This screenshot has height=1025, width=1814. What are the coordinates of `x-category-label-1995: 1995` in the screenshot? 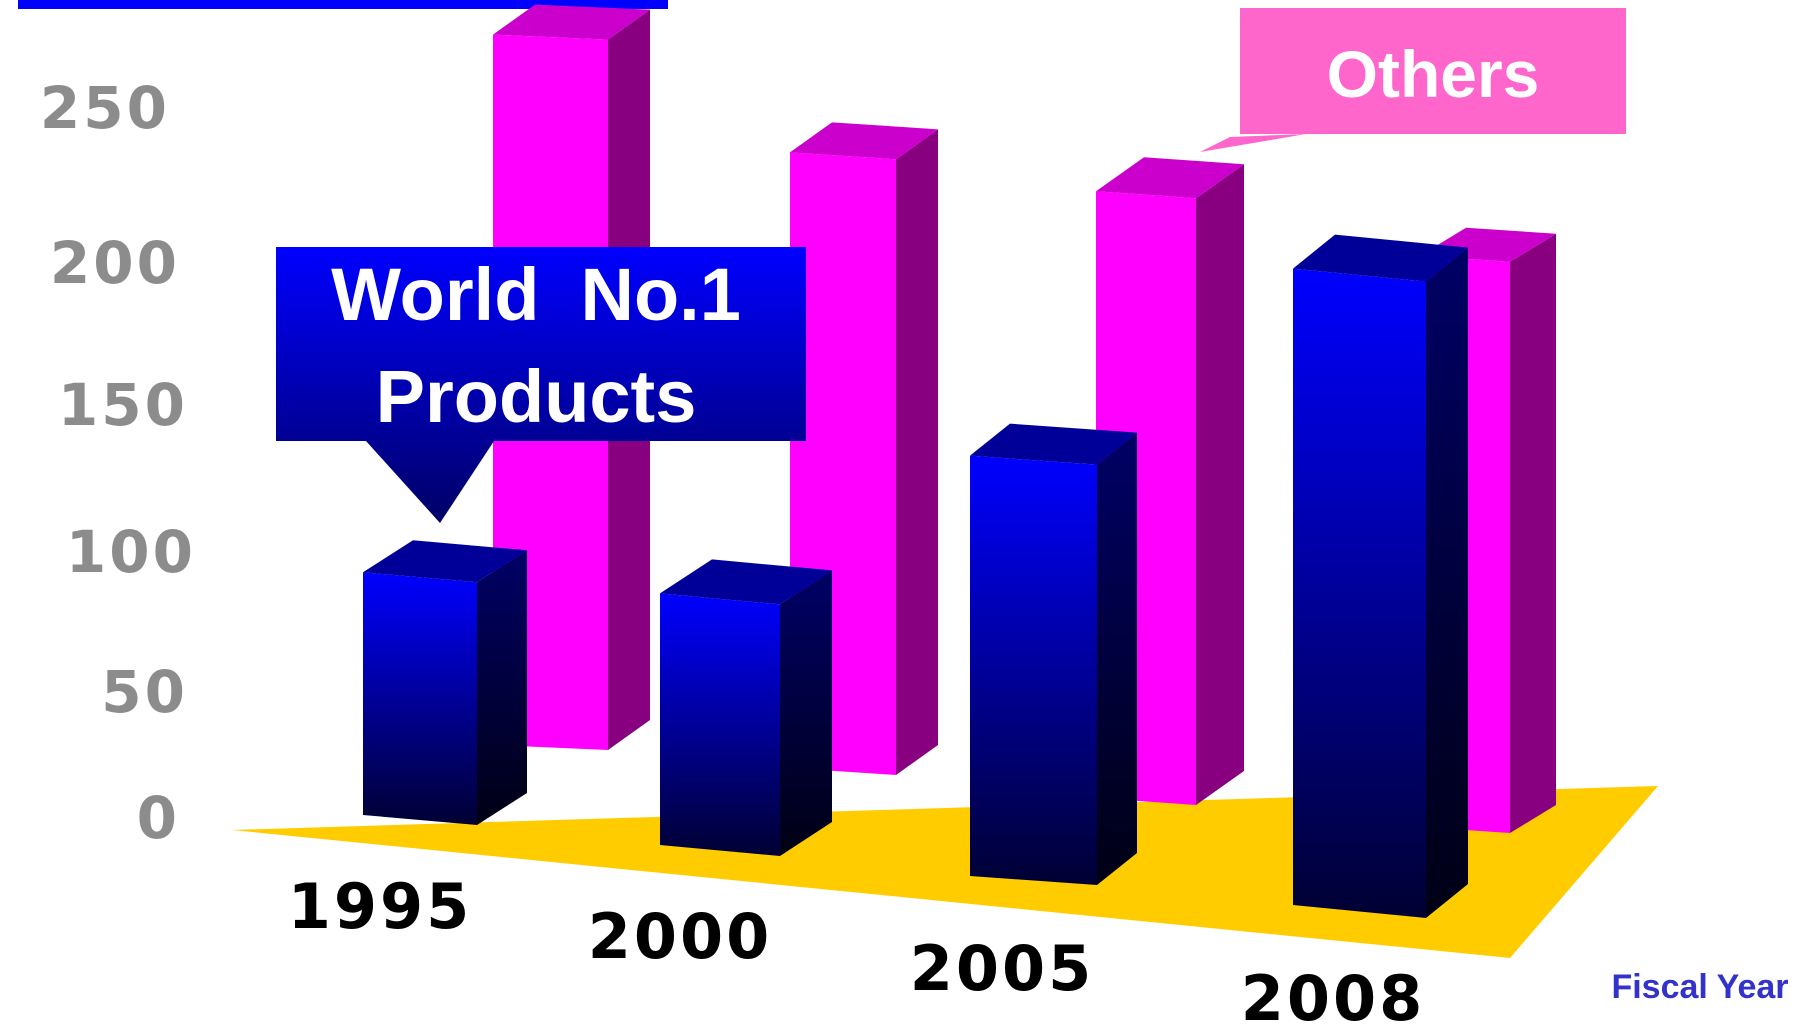 It's located at (380, 906).